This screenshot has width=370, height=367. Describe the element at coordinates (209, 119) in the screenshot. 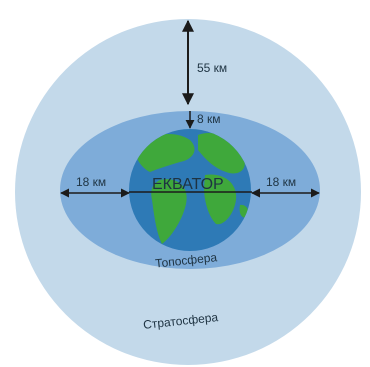

I see `troposphere-polar-thickness-label: 8 км` at that location.